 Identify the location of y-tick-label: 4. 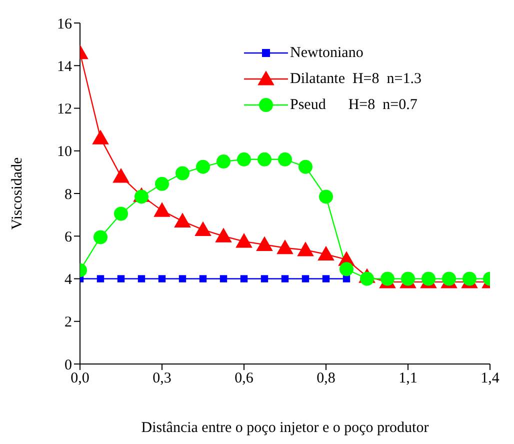
(68, 280).